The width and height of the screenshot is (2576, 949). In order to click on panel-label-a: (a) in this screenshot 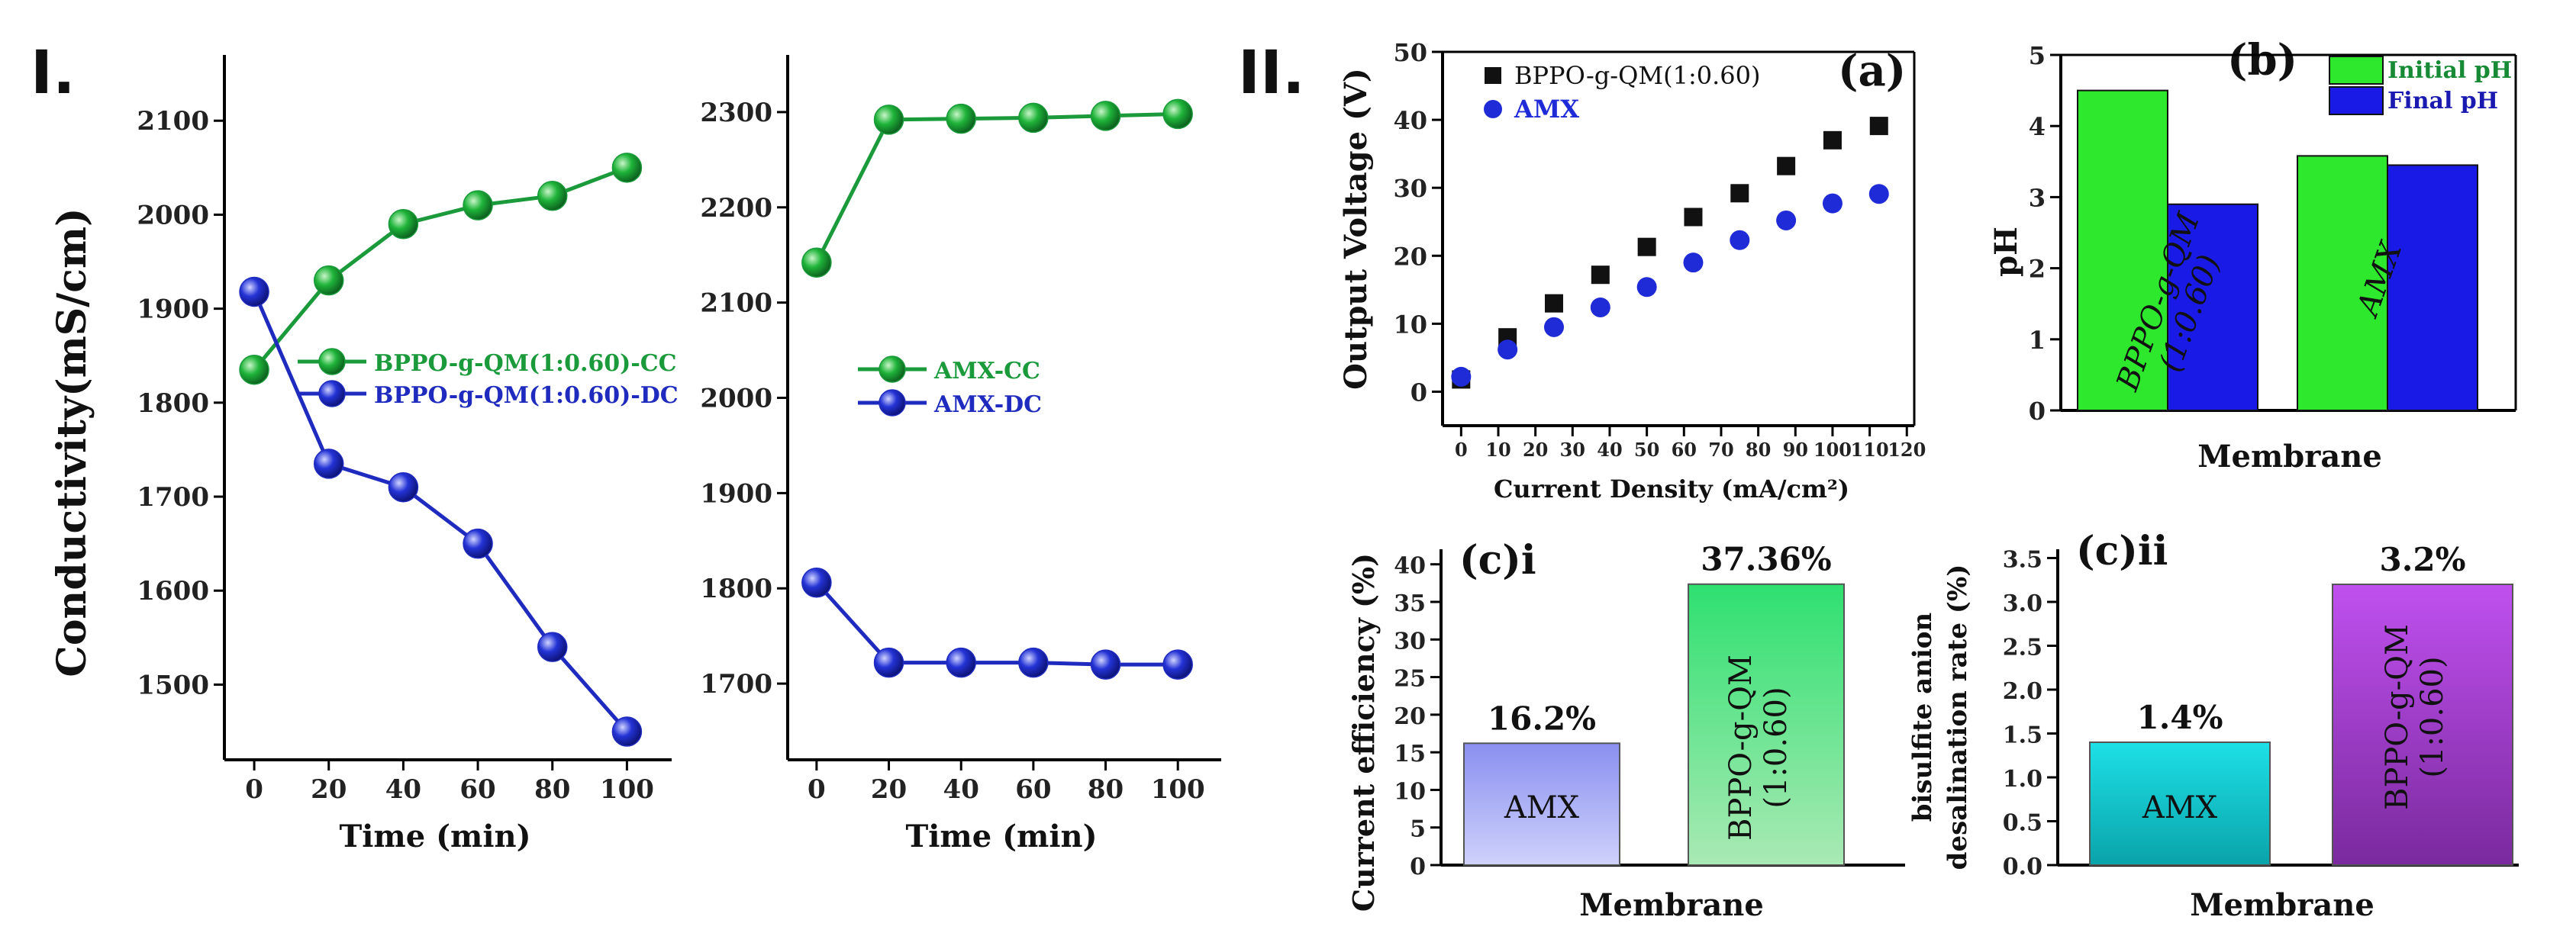, I will do `click(1872, 71)`.